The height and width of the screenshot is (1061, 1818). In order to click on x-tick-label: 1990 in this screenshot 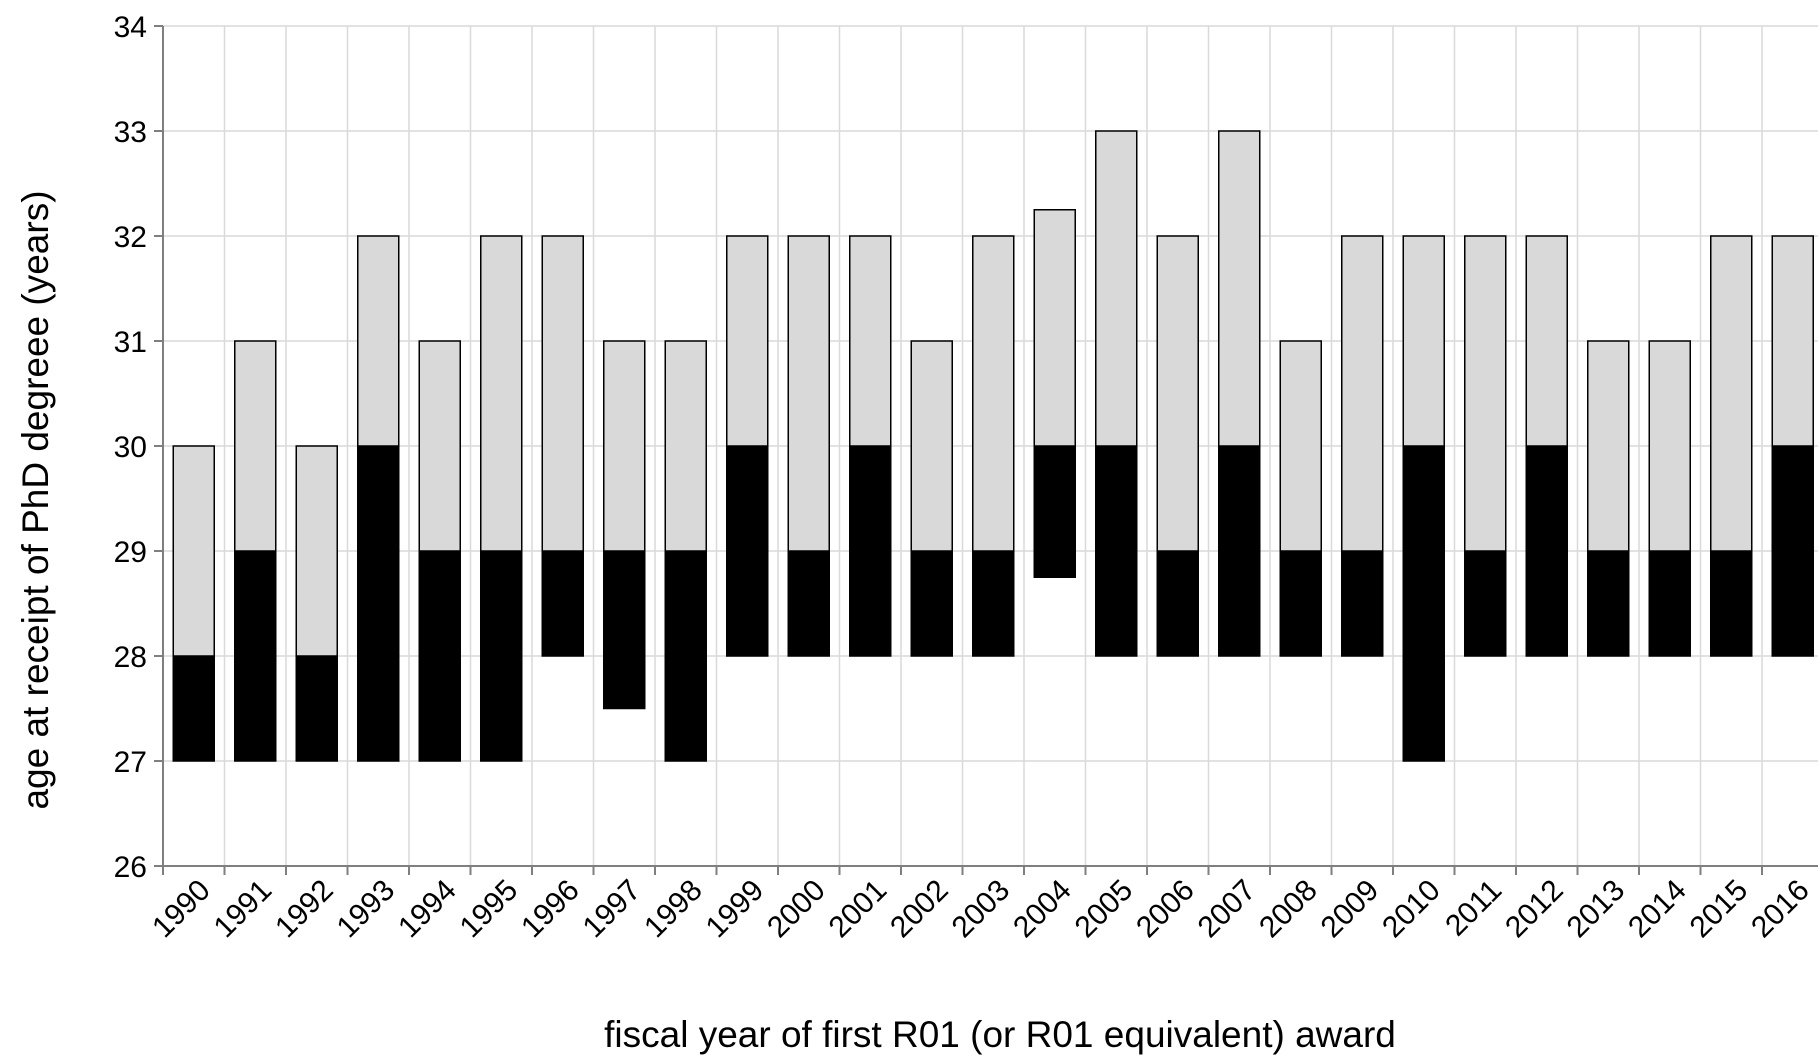, I will do `click(181, 909)`.